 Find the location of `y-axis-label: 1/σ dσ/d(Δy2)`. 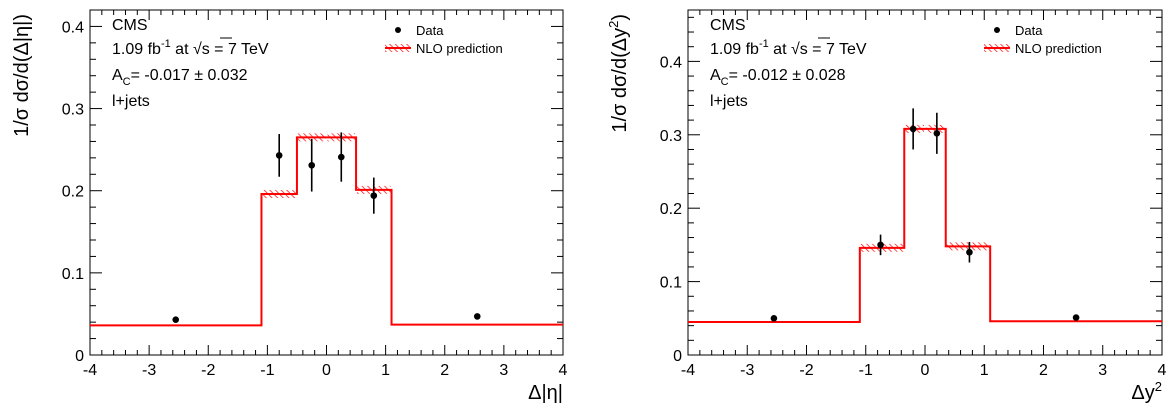

y-axis-label: 1/σ dσ/d(Δy2) is located at coordinates (618, 73).